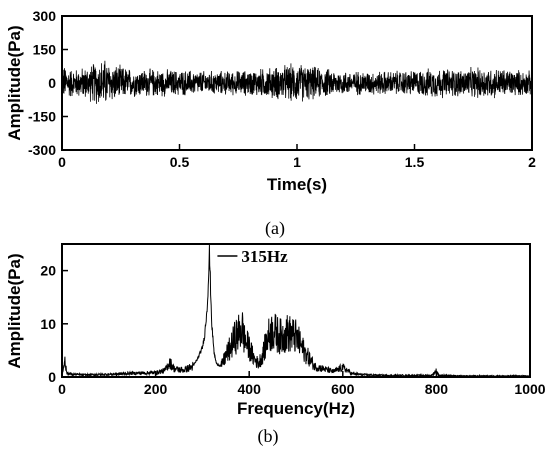 The image size is (550, 458). I want to click on y-tick-label: 20, so click(48, 271).